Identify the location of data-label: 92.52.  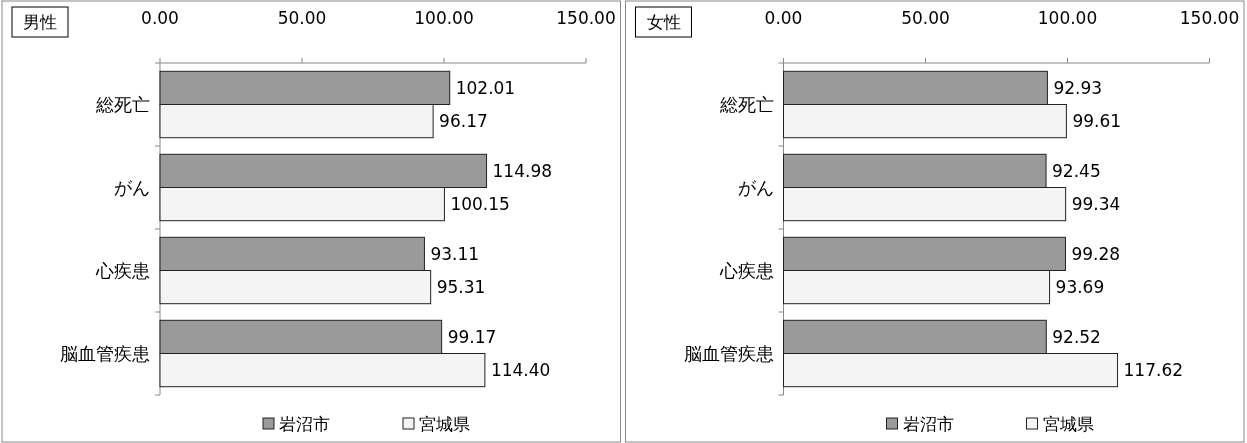
(1076, 336).